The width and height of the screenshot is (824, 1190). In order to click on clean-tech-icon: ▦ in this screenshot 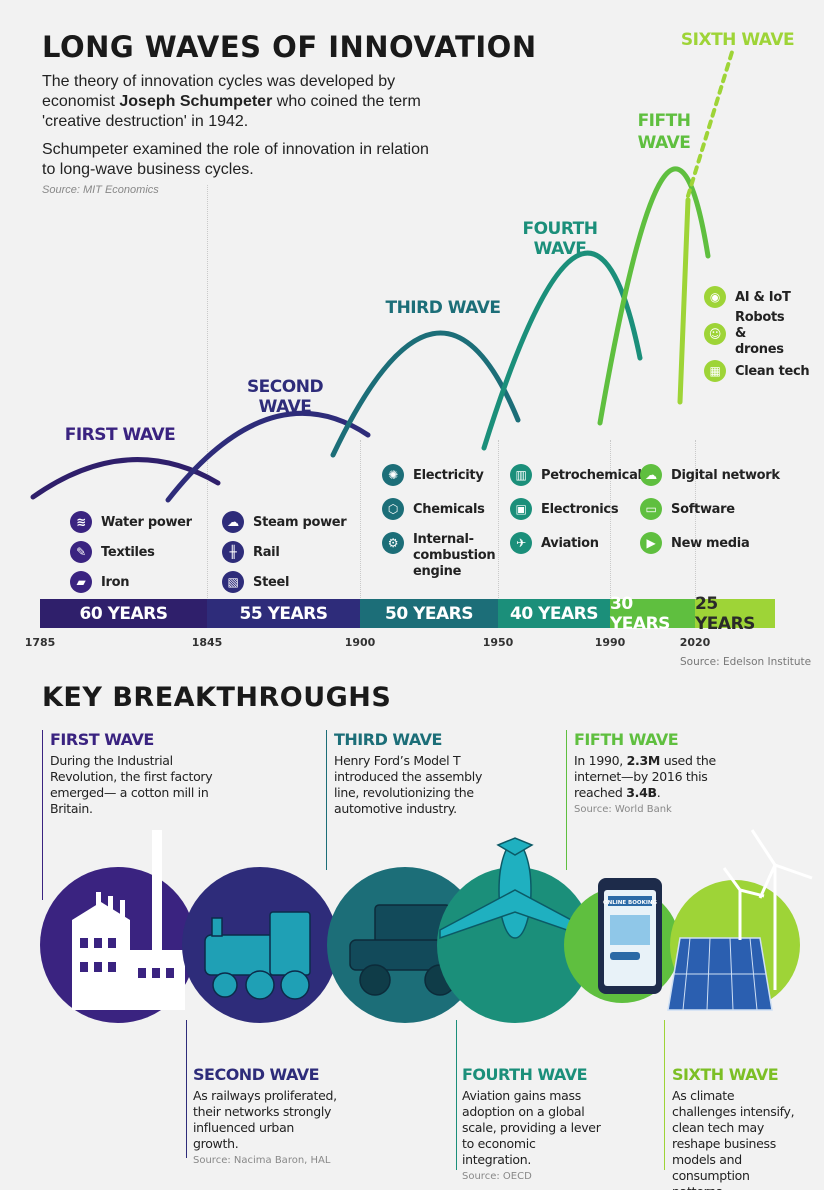, I will do `click(715, 371)`.